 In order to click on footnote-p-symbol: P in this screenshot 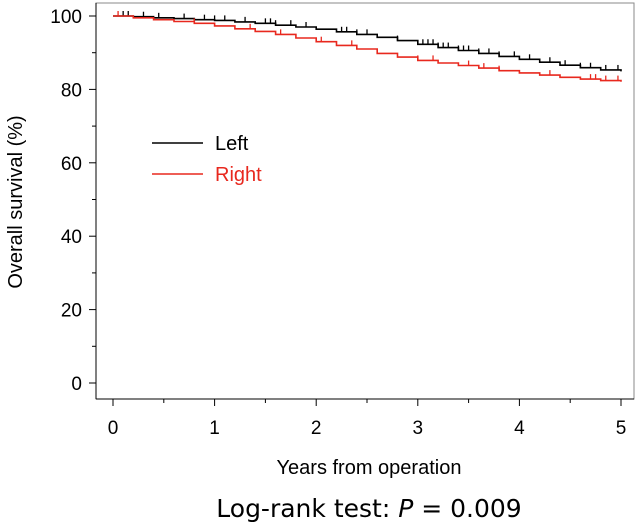, I will do `click(406, 508)`.